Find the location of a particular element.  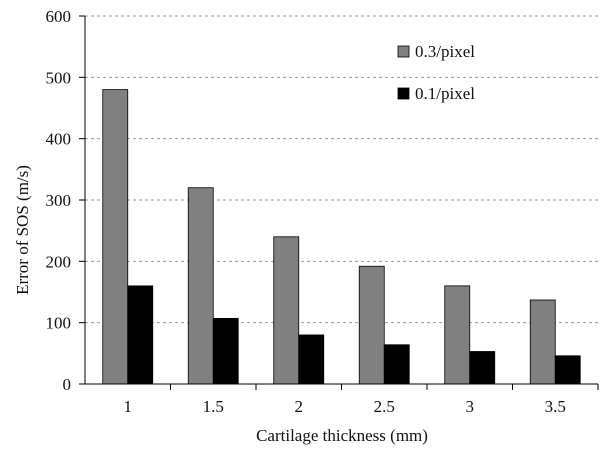

y-axis-title: Error of SOS (m/s) is located at coordinates (22, 230).